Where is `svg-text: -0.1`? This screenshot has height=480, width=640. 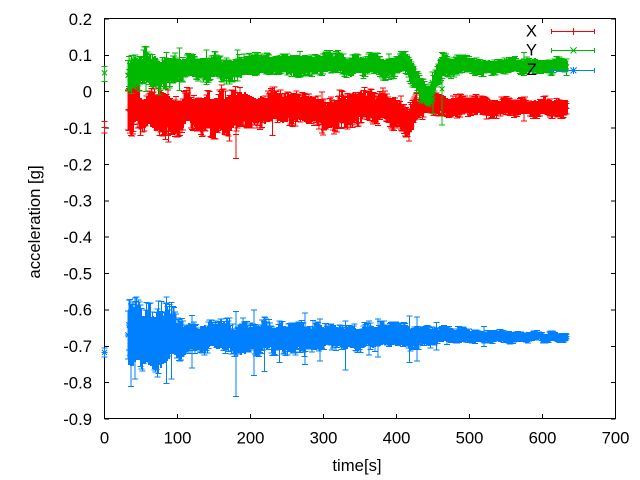 svg-text: -0.1 is located at coordinates (77, 128).